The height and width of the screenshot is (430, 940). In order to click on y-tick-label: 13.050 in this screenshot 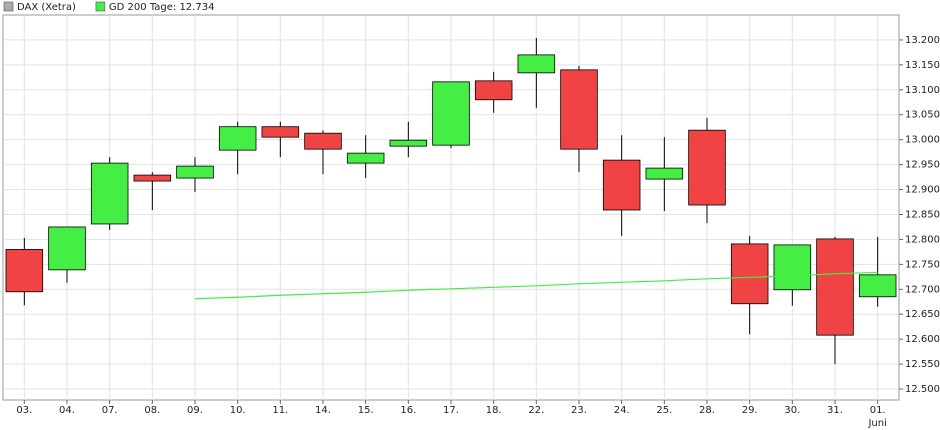, I will do `click(922, 115)`.